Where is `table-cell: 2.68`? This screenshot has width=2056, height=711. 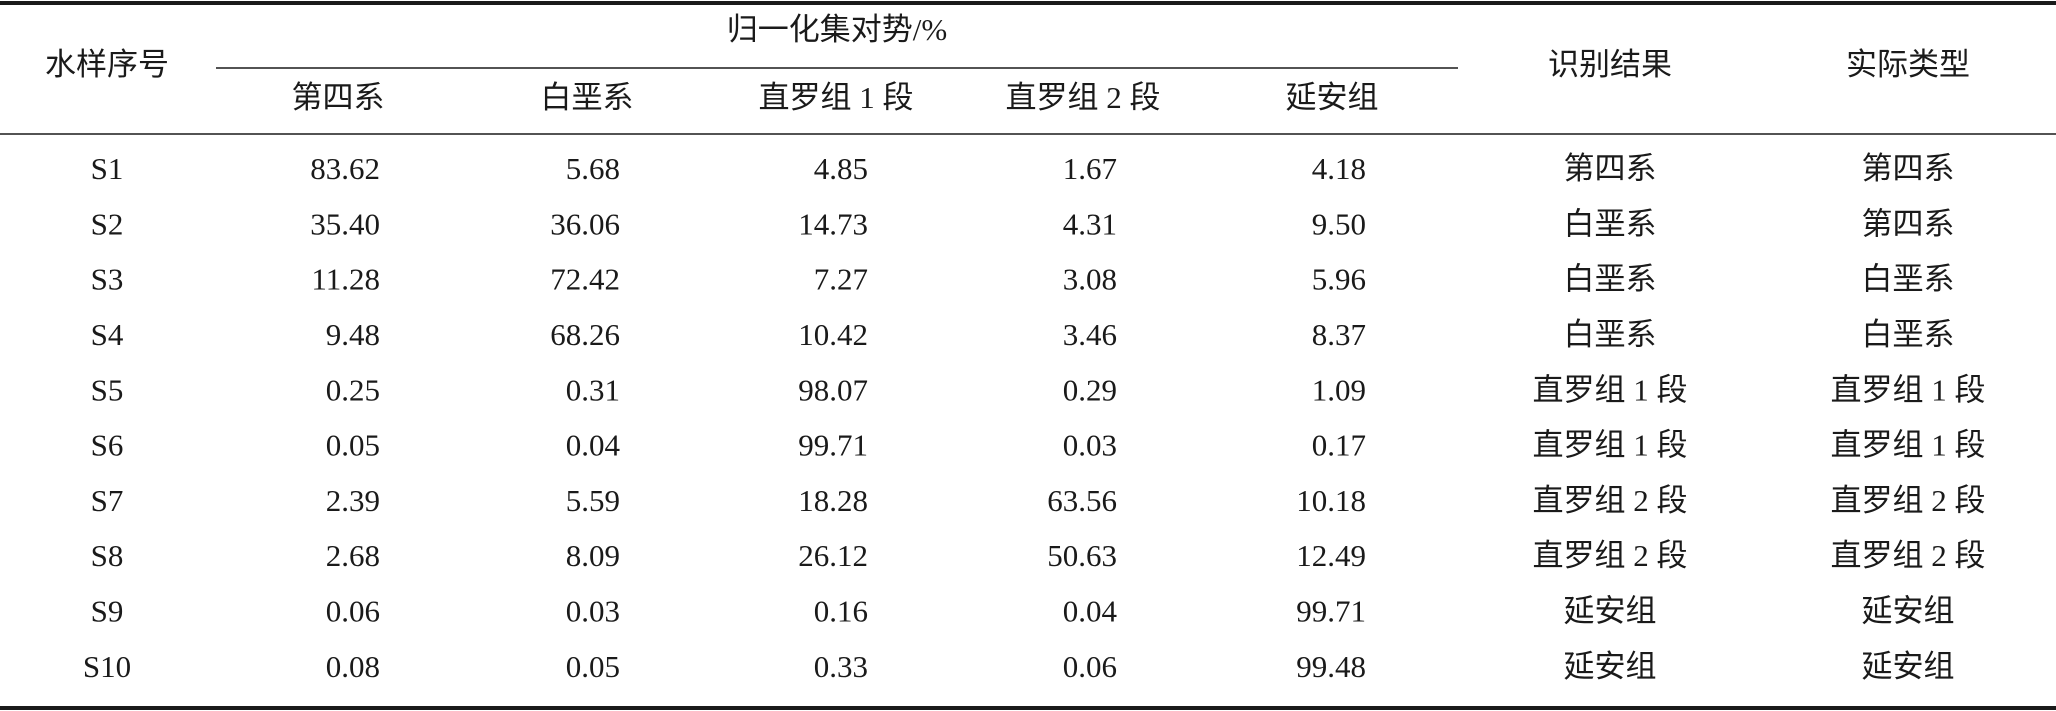 table-cell: 2.68 is located at coordinates (353, 555).